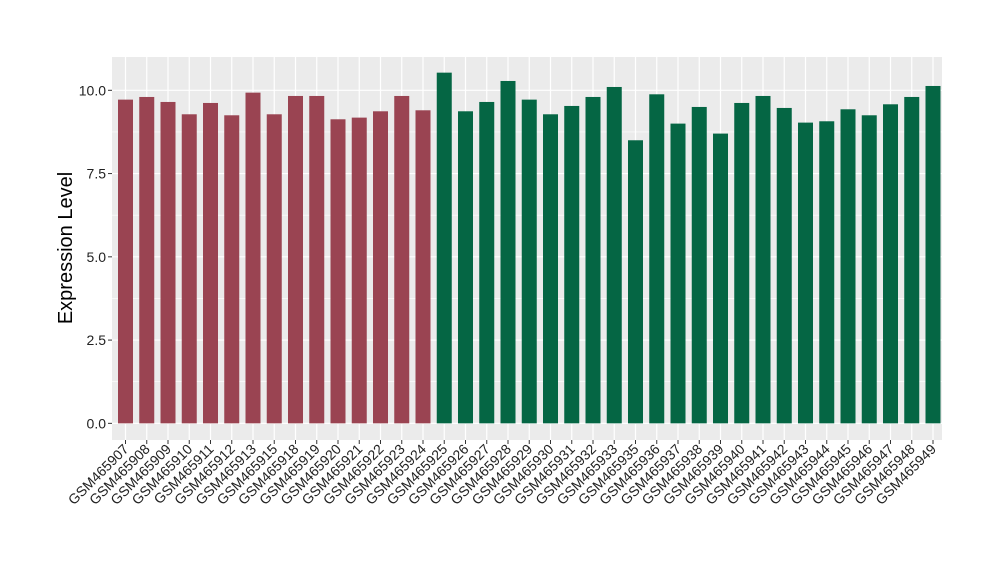  What do you see at coordinates (97, 340) in the screenshot?
I see `y-tick-label: 2.5` at bounding box center [97, 340].